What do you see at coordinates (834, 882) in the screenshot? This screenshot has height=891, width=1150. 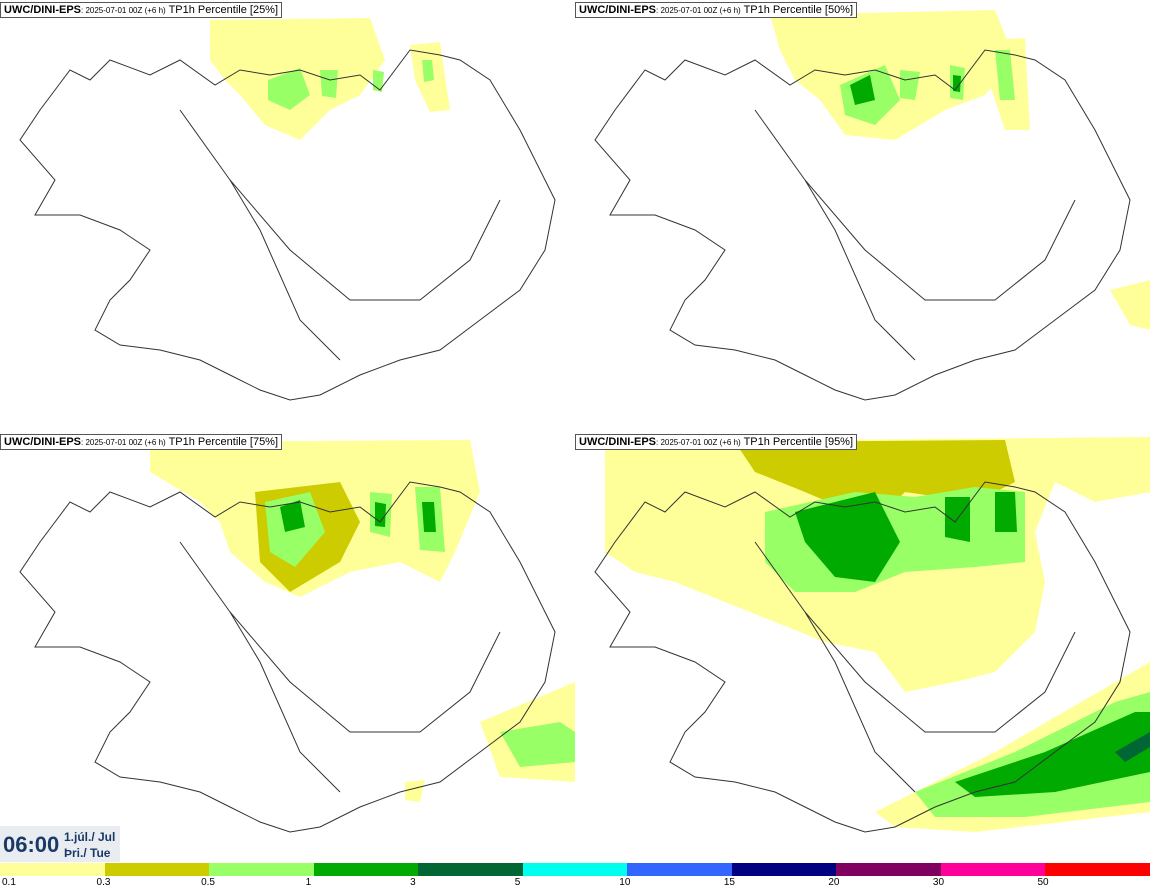 I see `legend-tick-label: 20` at bounding box center [834, 882].